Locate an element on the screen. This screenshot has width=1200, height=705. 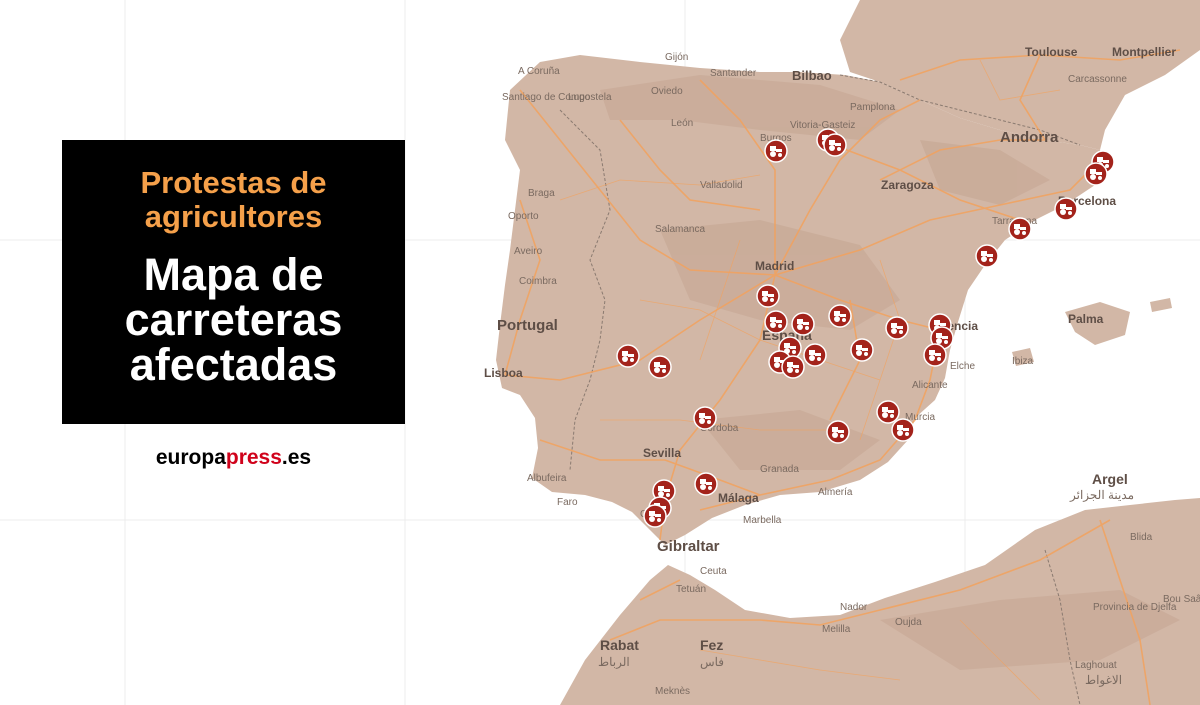
place-label: Pamplona is located at coordinates (872, 107).